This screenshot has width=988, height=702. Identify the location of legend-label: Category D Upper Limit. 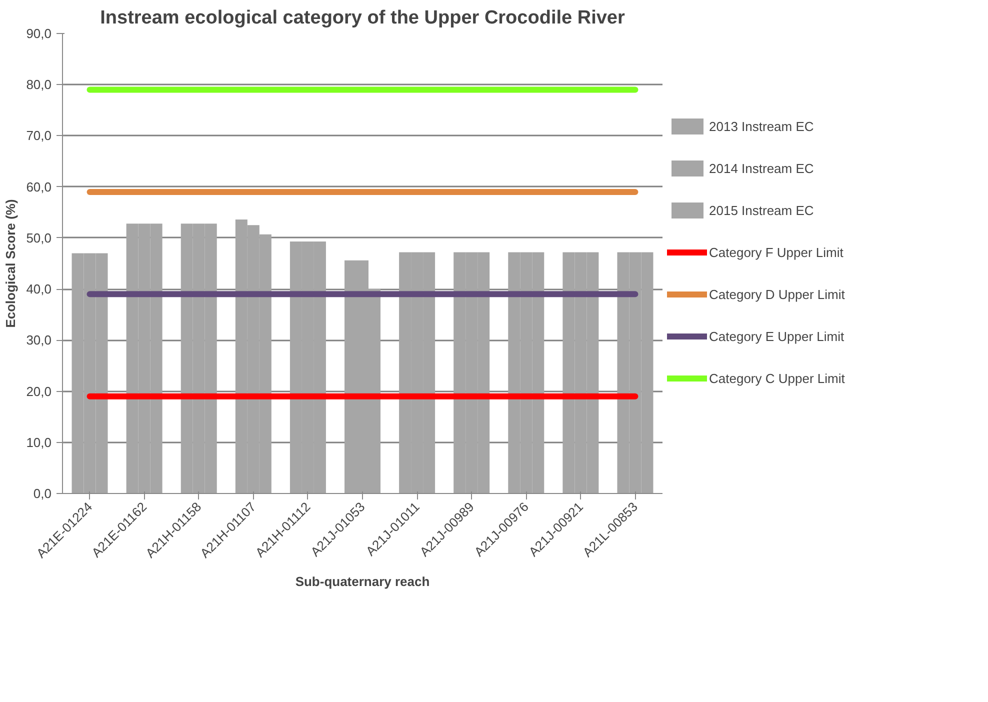
(777, 294).